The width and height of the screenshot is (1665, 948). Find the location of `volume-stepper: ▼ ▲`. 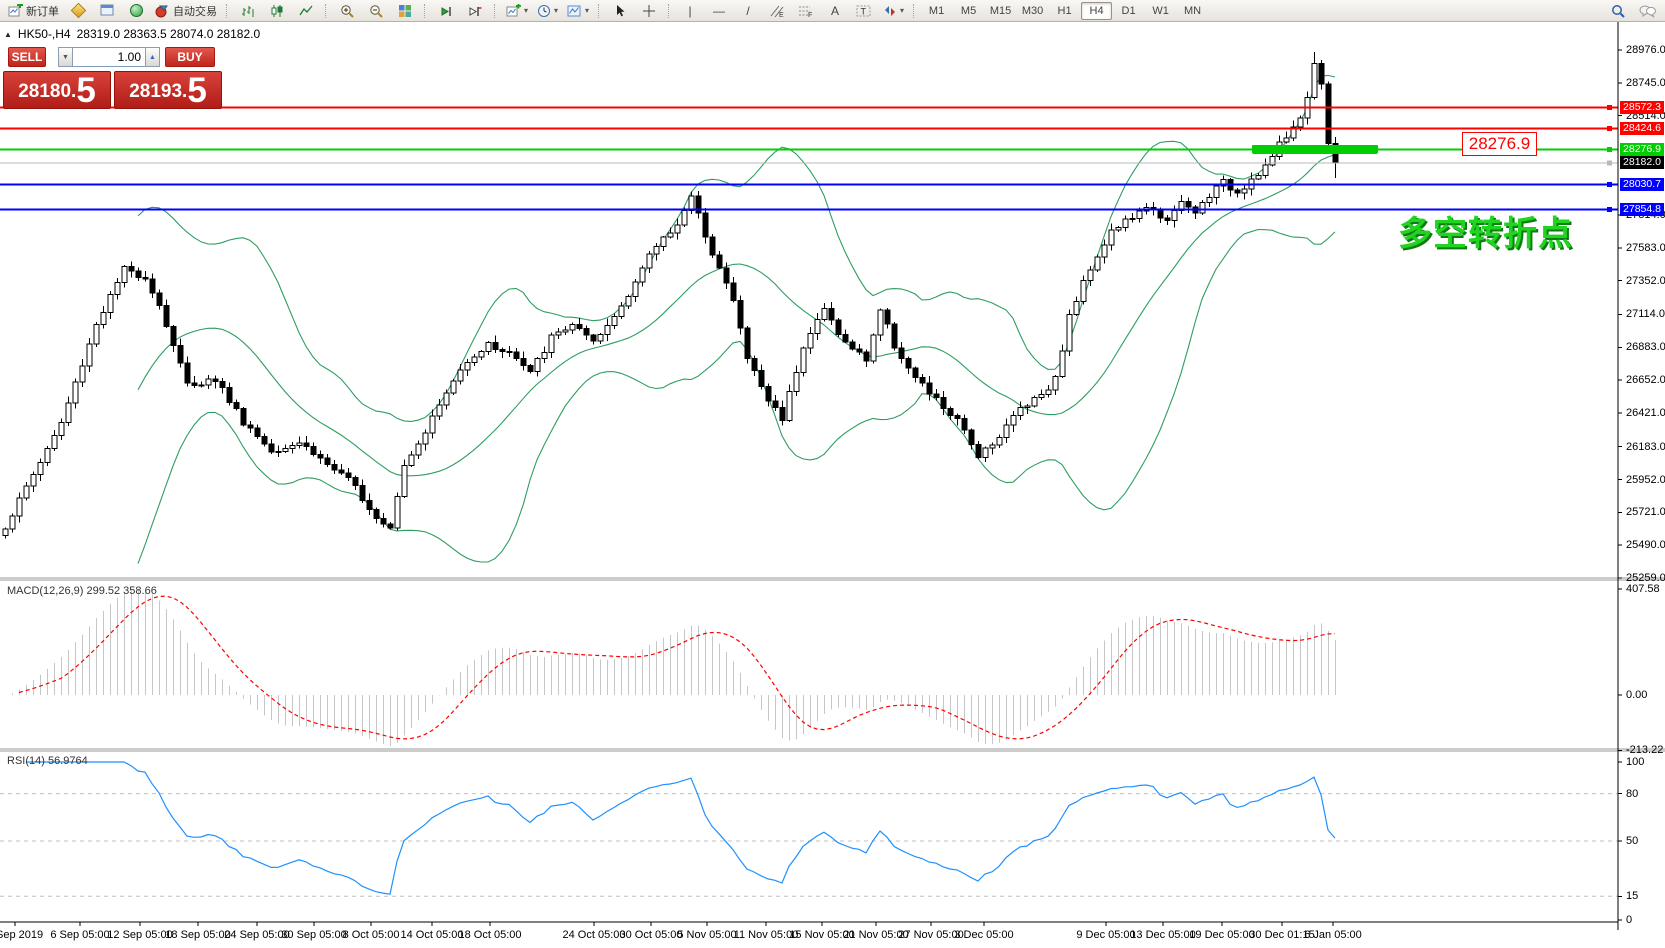

volume-stepper: ▼ ▲ is located at coordinates (109, 57).